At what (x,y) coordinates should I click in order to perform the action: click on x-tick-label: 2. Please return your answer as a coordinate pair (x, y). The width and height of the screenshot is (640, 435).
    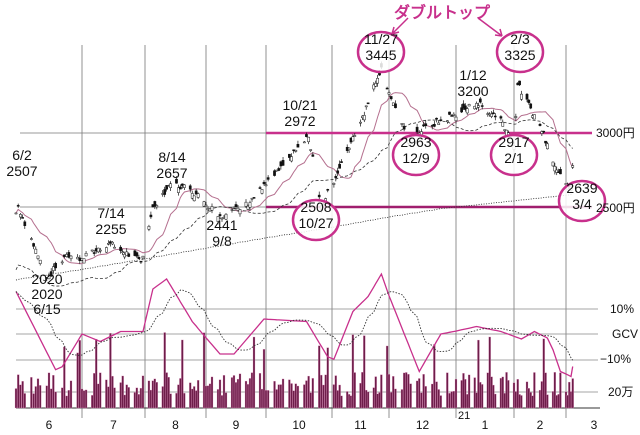
    Looking at the image, I should click on (540, 425).